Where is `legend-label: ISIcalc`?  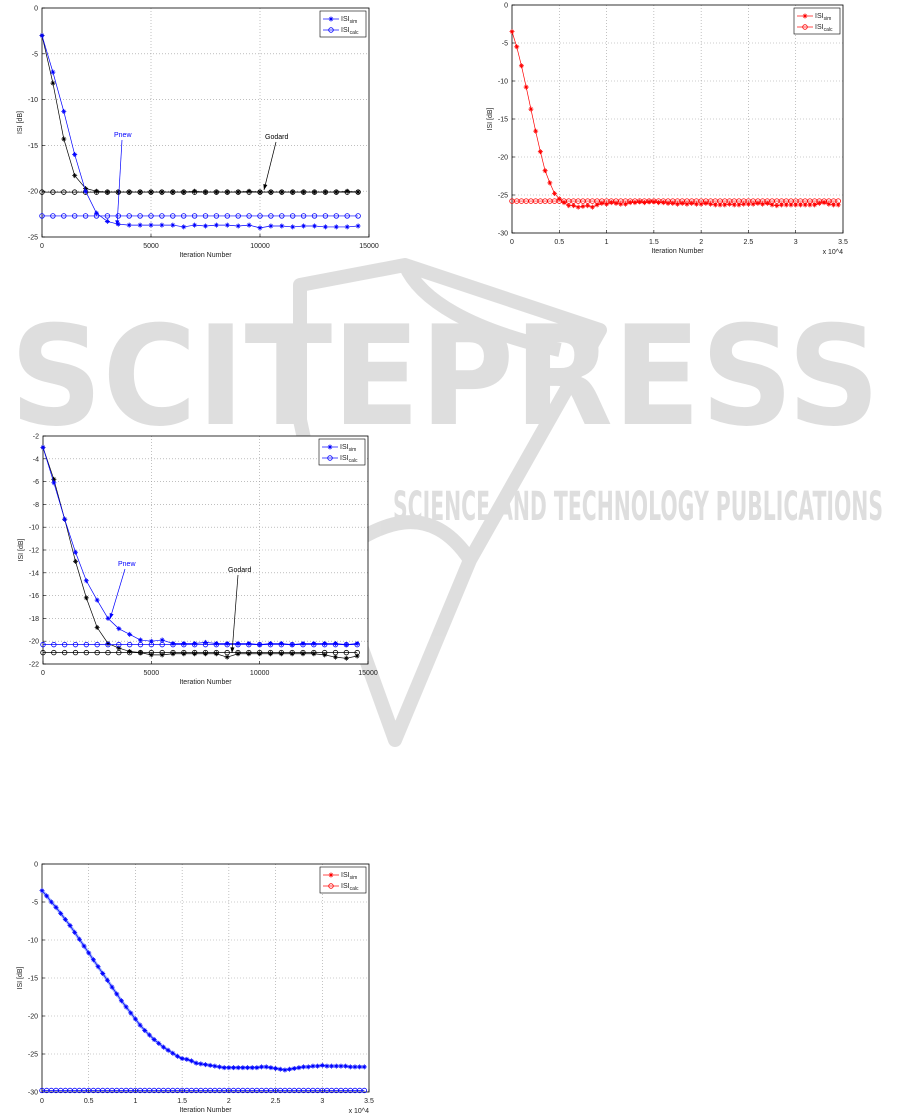 legend-label: ISIcalc is located at coordinates (350, 31).